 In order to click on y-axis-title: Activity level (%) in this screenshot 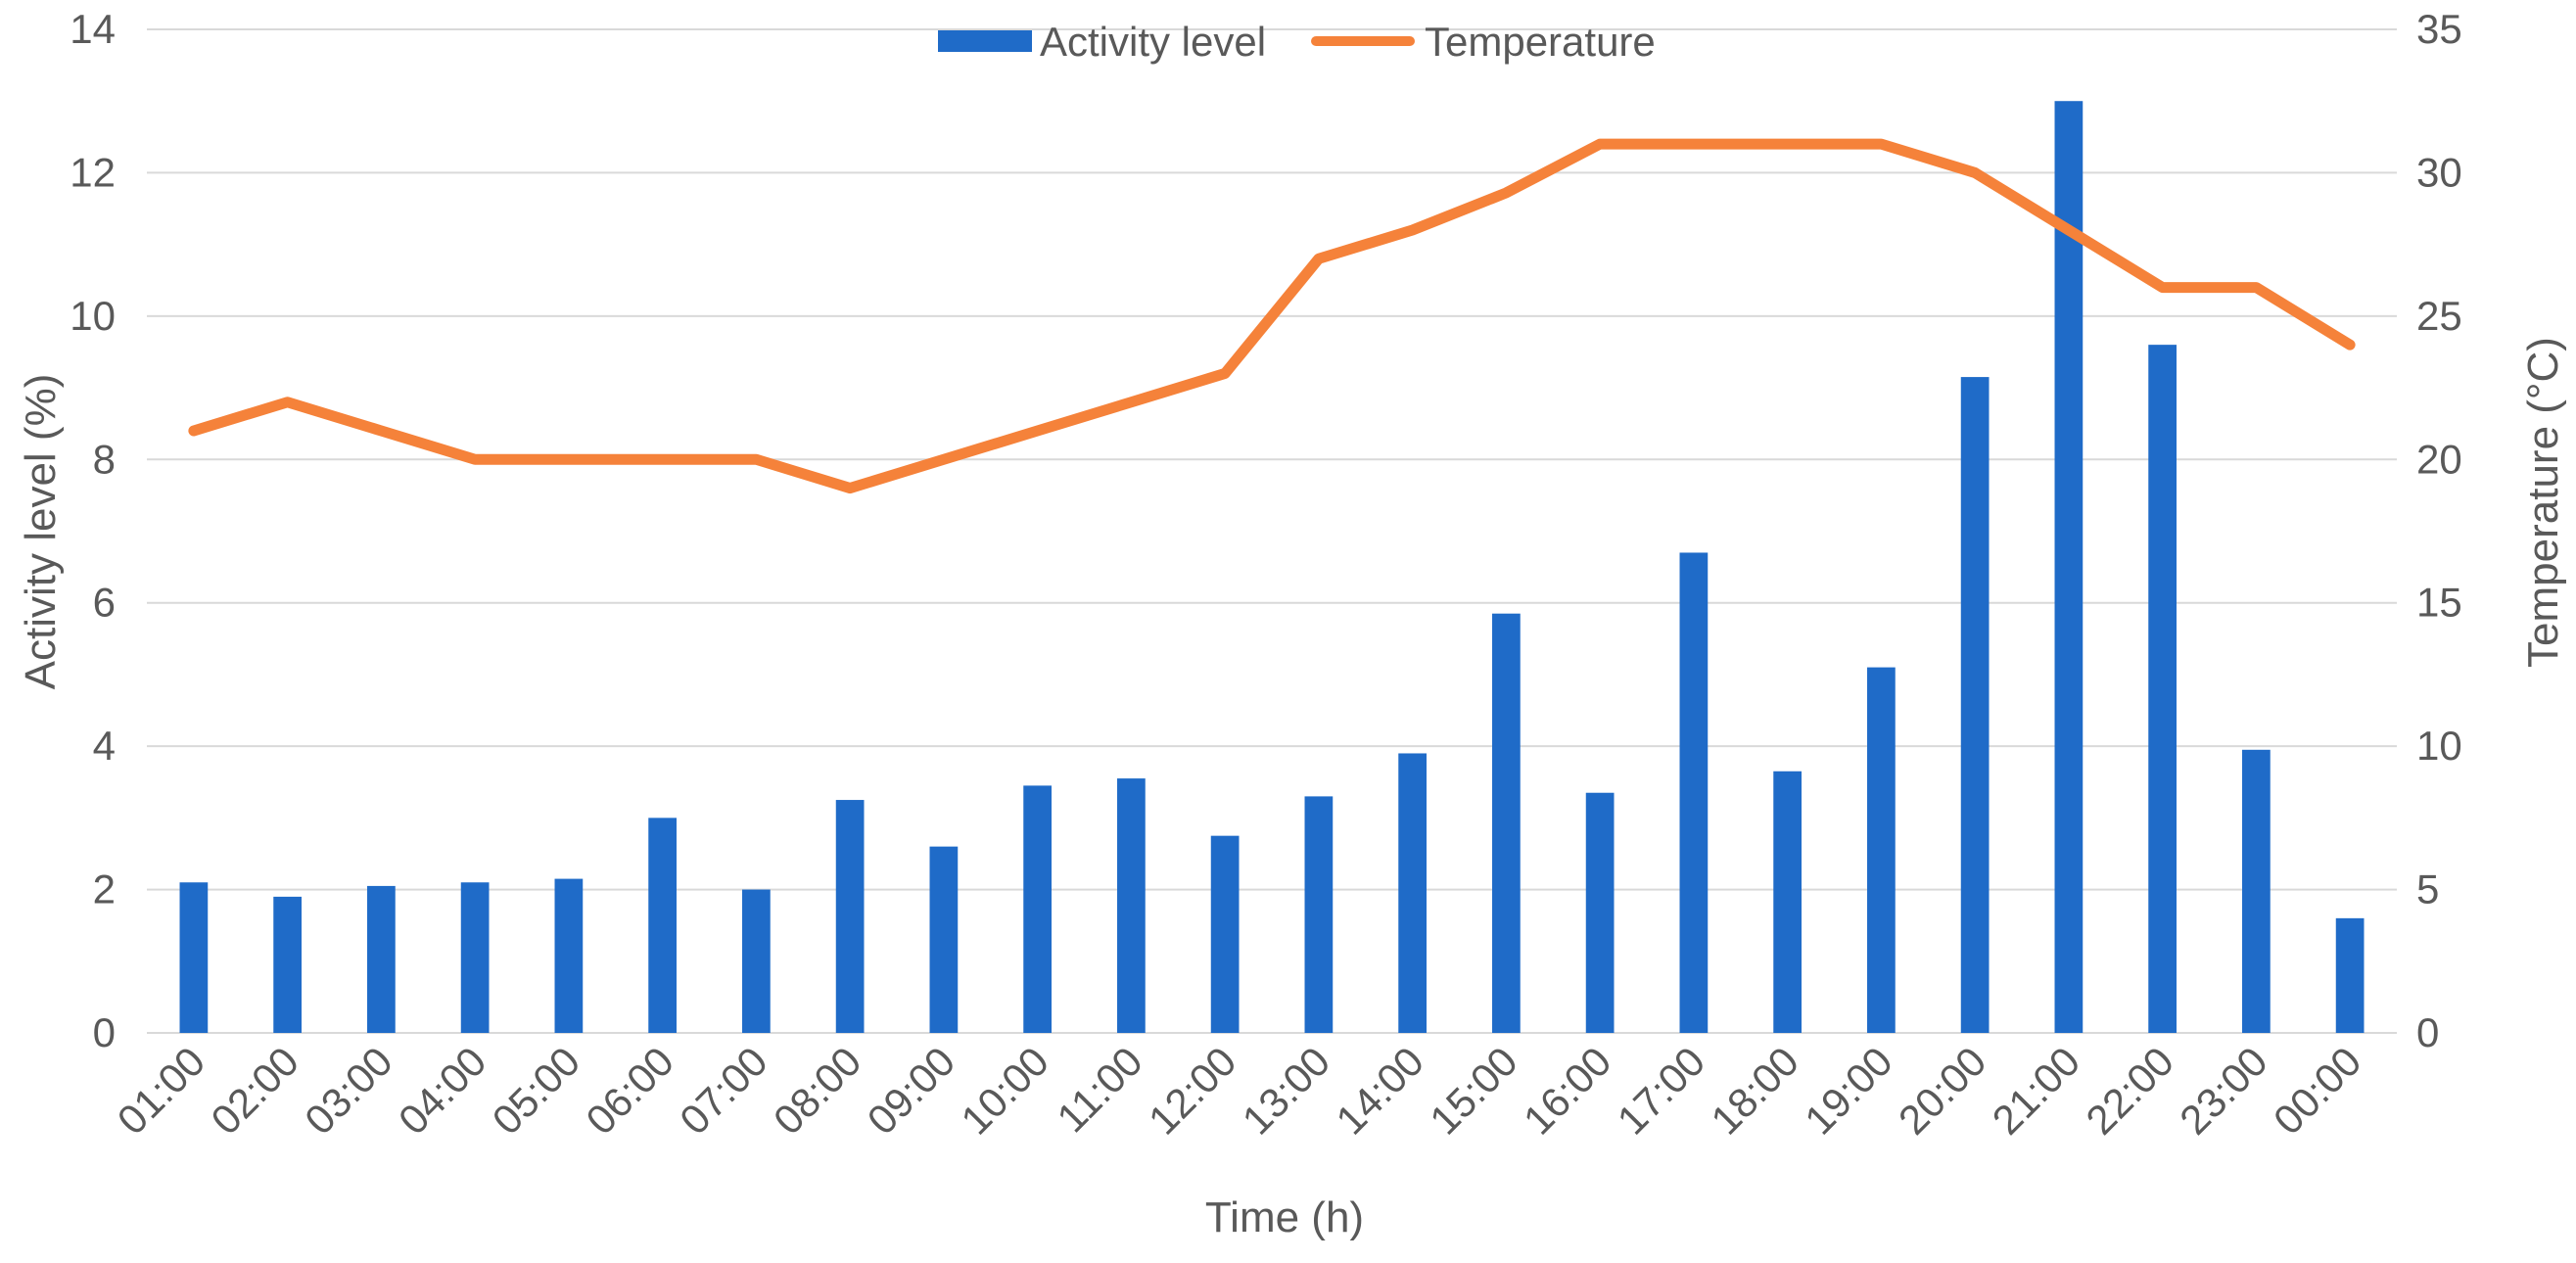, I will do `click(41, 532)`.